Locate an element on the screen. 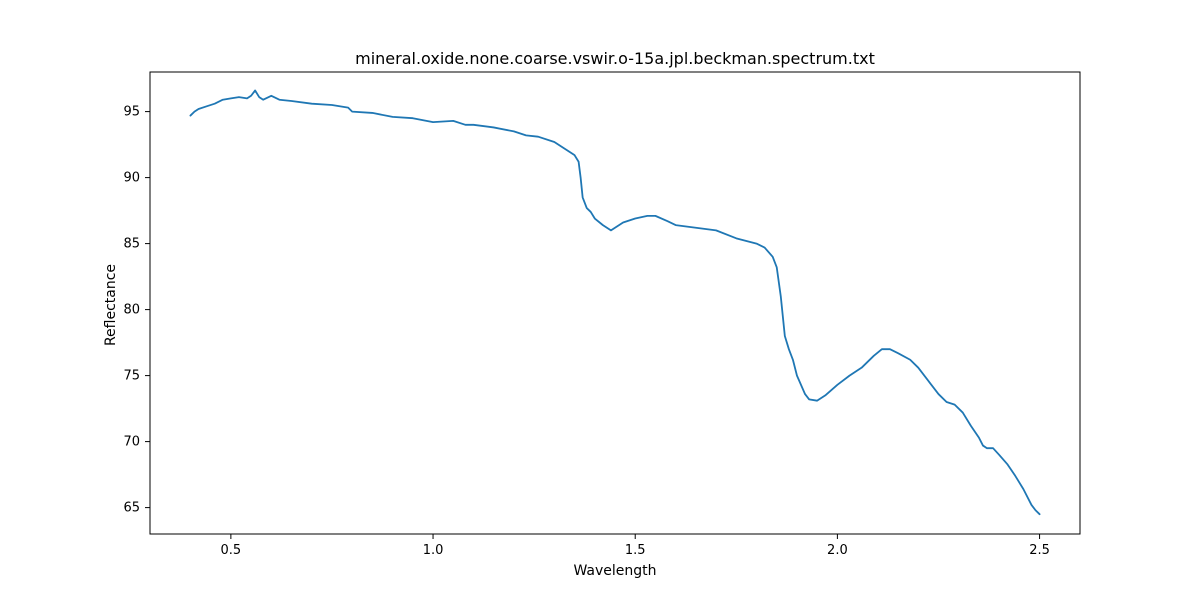 This screenshot has height=600, width=1200. y-tick-label: 95 is located at coordinates (131, 112).